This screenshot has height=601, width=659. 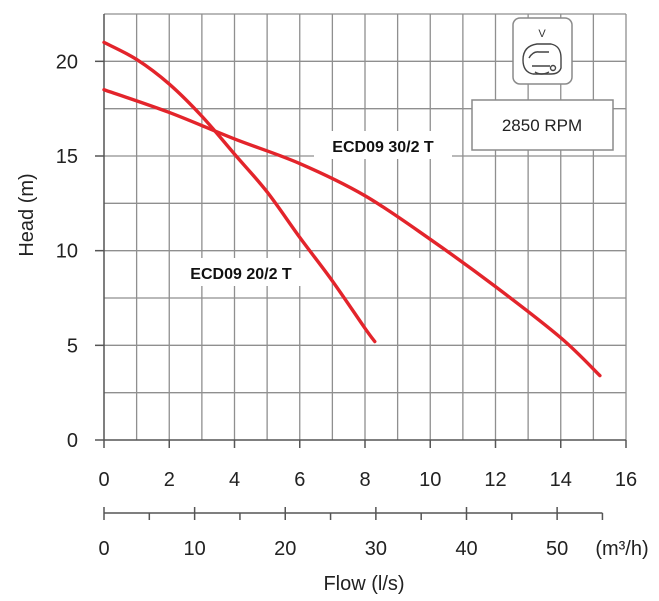 I want to click on y-axis-title: Head (m), so click(x=27, y=214).